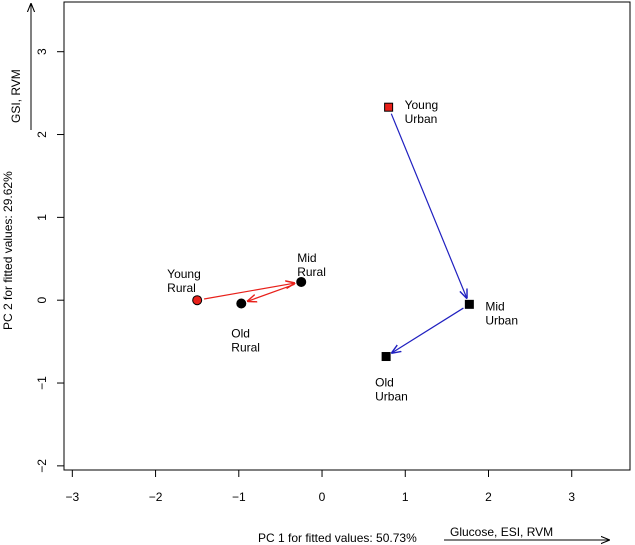 Image resolution: width=635 pixels, height=545 pixels. What do you see at coordinates (501, 313) in the screenshot?
I see `point-label: Mid Urban` at bounding box center [501, 313].